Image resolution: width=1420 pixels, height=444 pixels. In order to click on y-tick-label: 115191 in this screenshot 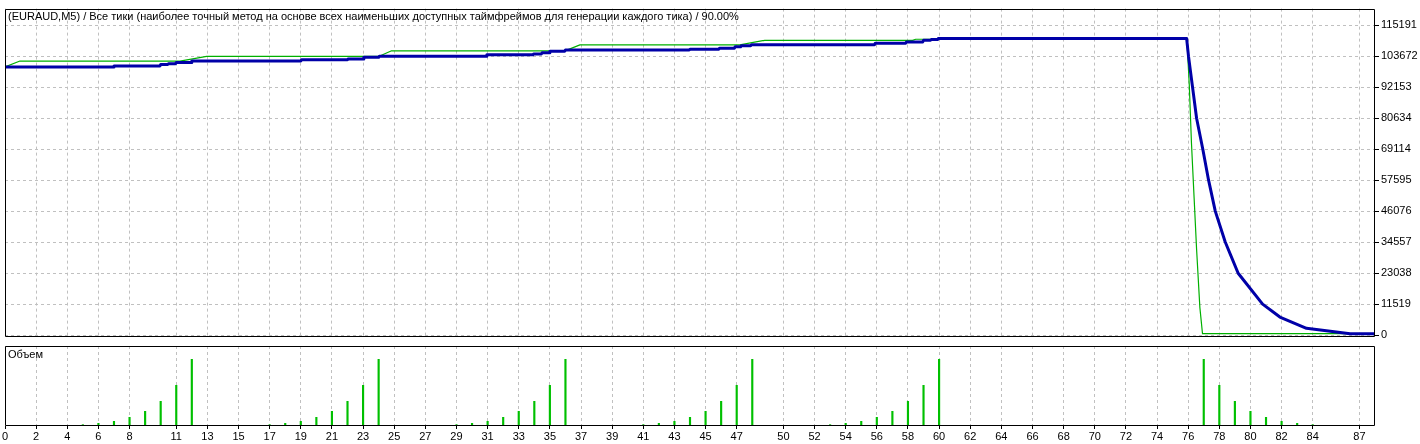, I will do `click(1399, 24)`.